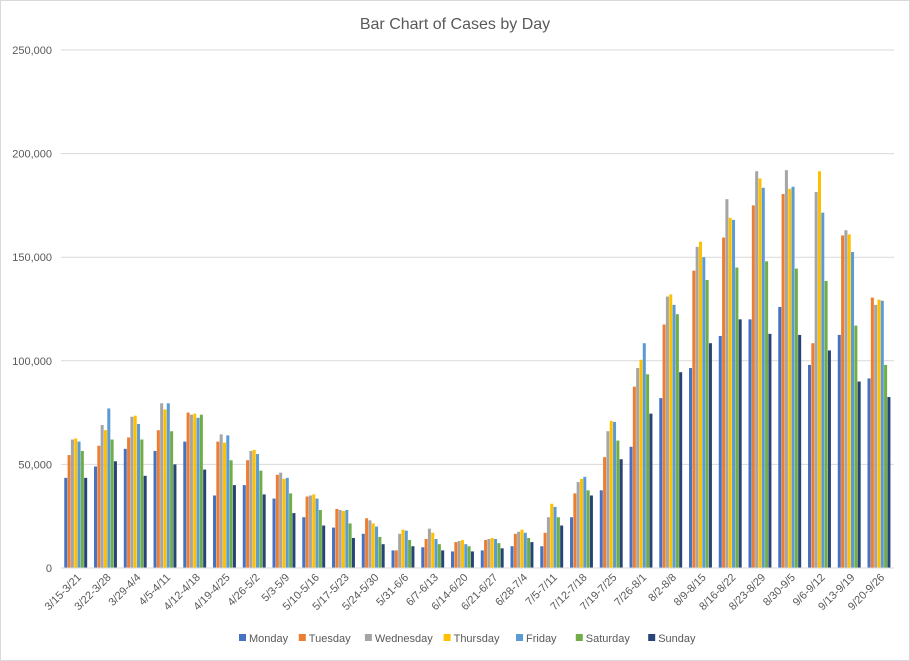 The width and height of the screenshot is (910, 661). What do you see at coordinates (32, 155) in the screenshot?
I see `y-tick-label: 200,000` at bounding box center [32, 155].